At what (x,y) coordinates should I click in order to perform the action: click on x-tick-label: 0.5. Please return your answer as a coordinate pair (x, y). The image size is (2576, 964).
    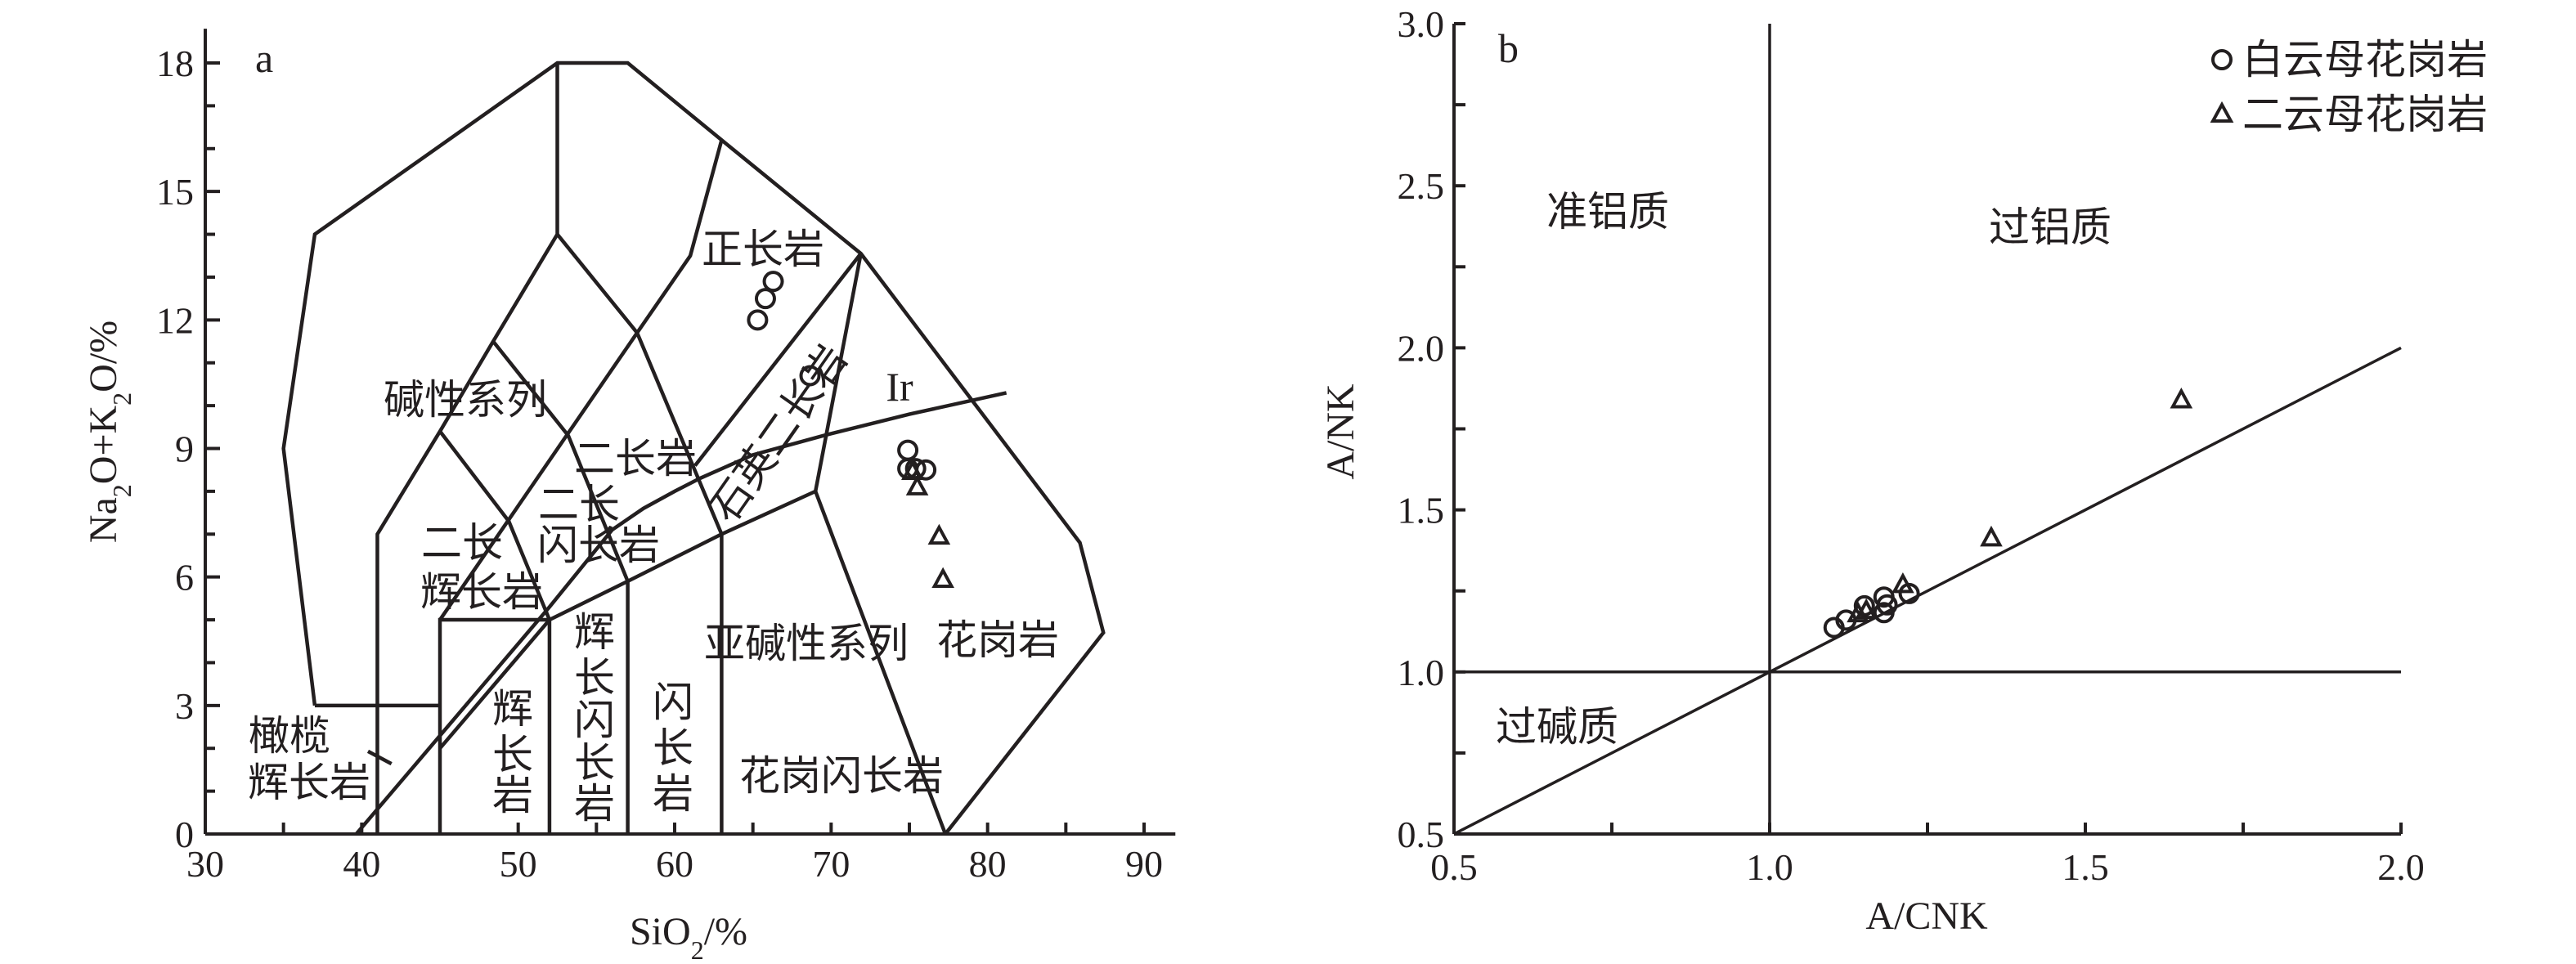
    Looking at the image, I should click on (1454, 867).